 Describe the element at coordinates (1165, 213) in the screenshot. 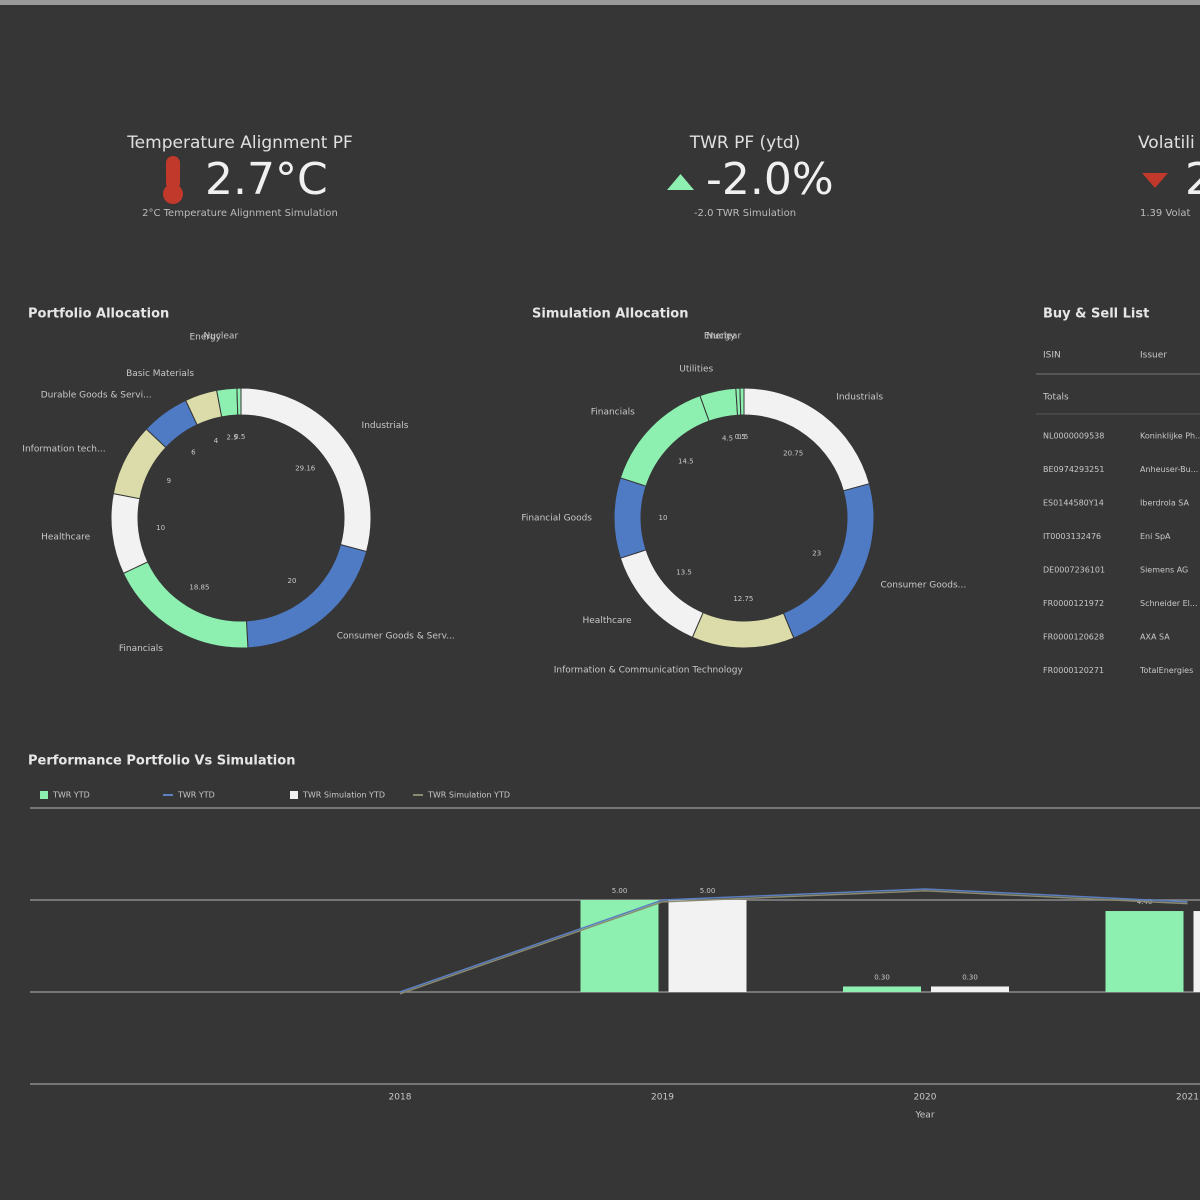

I see `kpi-subtitle: 1.39 Volat` at that location.